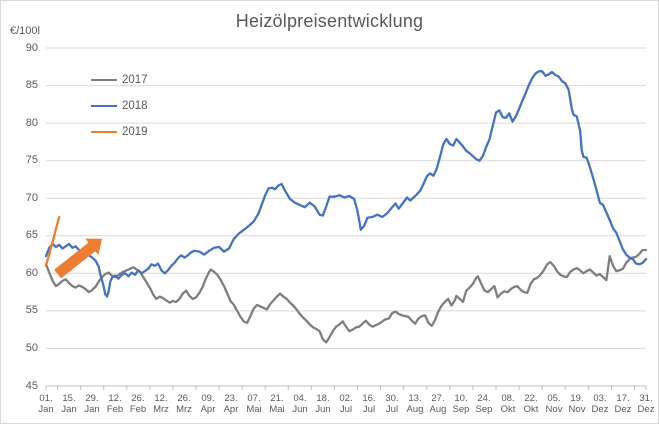  What do you see at coordinates (135, 106) in the screenshot?
I see `legend-label: 2018` at bounding box center [135, 106].